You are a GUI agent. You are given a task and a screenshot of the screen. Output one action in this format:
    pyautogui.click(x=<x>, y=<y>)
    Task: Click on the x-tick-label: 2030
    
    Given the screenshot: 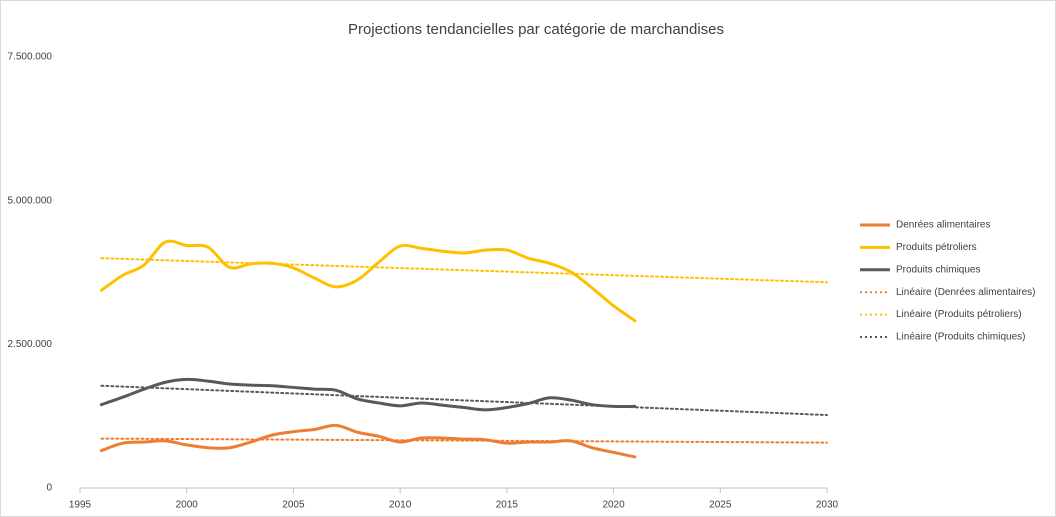 What is the action you would take?
    pyautogui.click(x=827, y=505)
    